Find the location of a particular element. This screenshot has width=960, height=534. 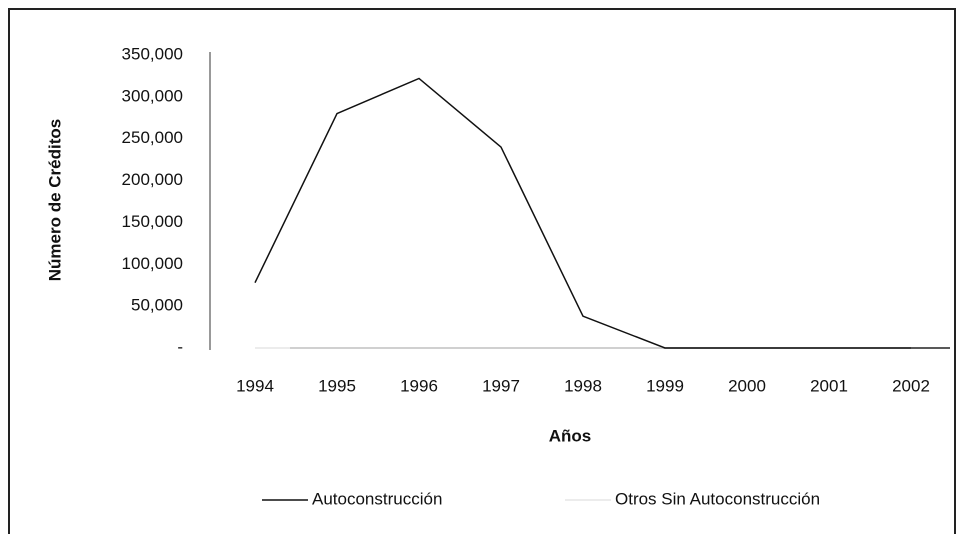

y-tick-label: 250,000 is located at coordinates (152, 137).